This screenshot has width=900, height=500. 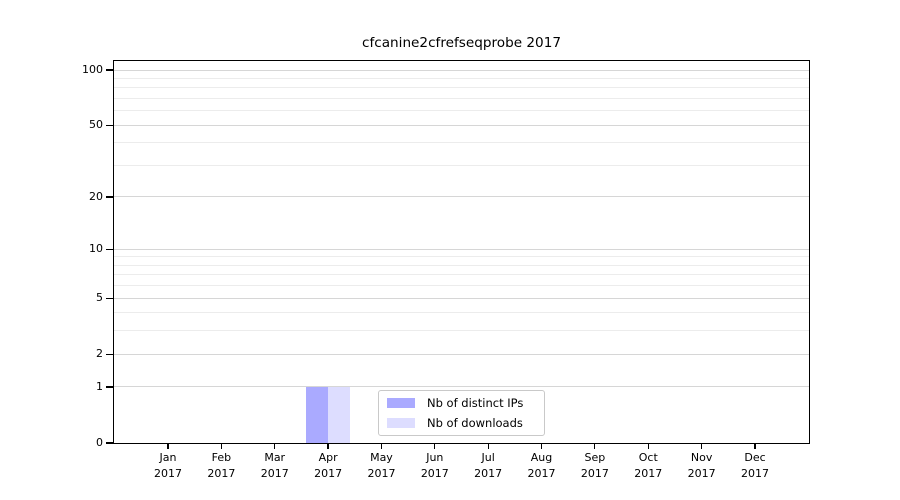 I want to click on legend-item-downloads: Nb of downloads, so click(x=461, y=423).